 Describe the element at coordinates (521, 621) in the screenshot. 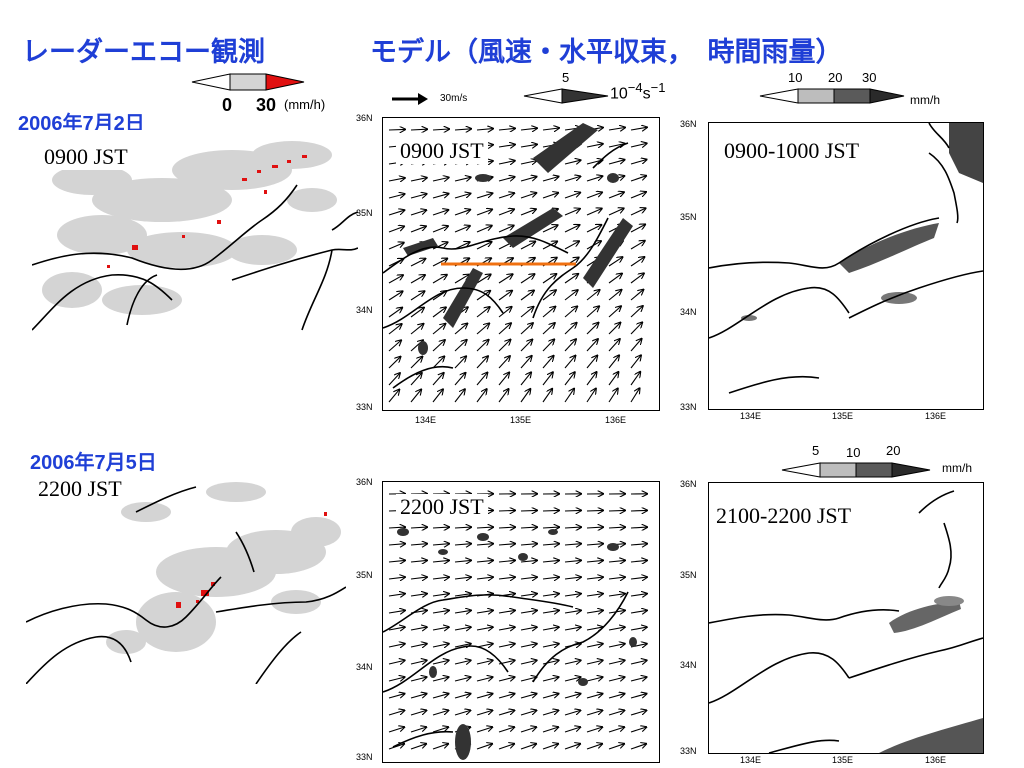

I see `row2-wind-vectors` at that location.